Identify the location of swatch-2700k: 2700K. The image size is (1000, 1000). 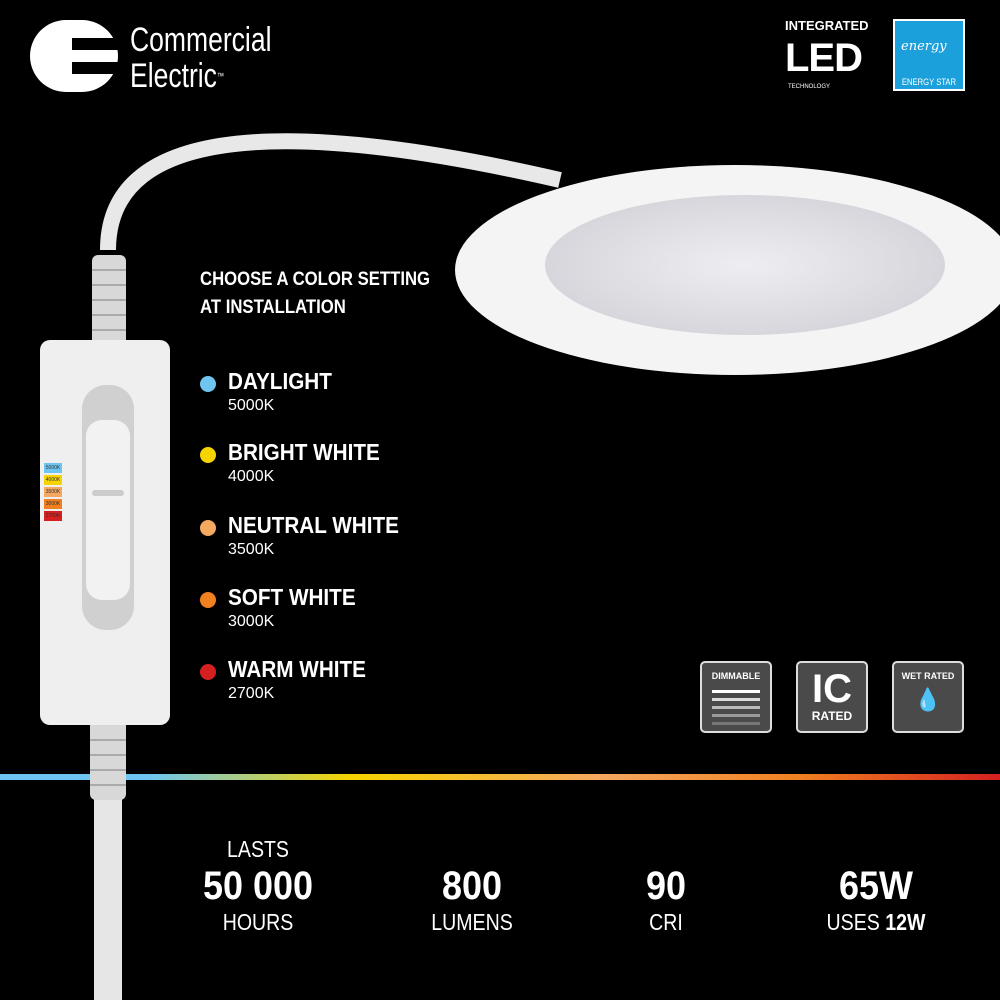
(53, 516).